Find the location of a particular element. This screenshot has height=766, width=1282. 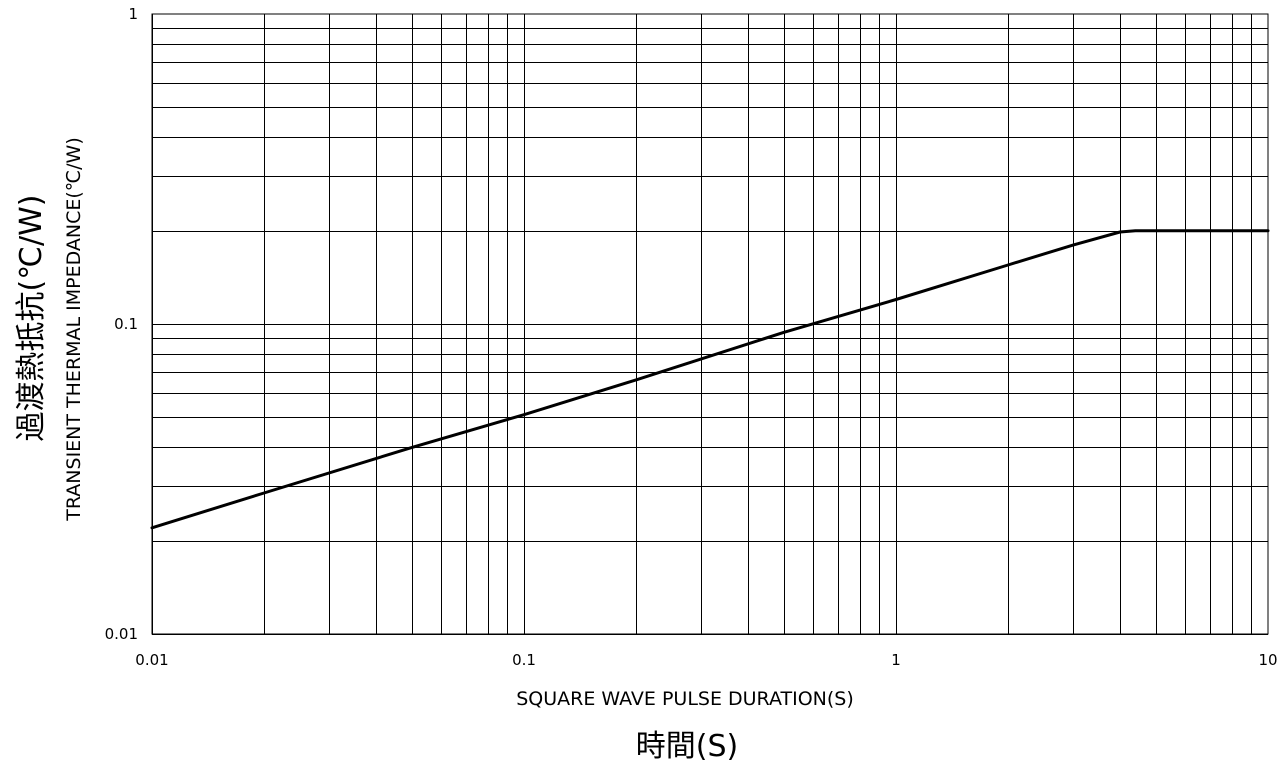

y-axis-label: TRANSIENT THERMAL IMPEDANCE(℃/W) is located at coordinates (74, 329).